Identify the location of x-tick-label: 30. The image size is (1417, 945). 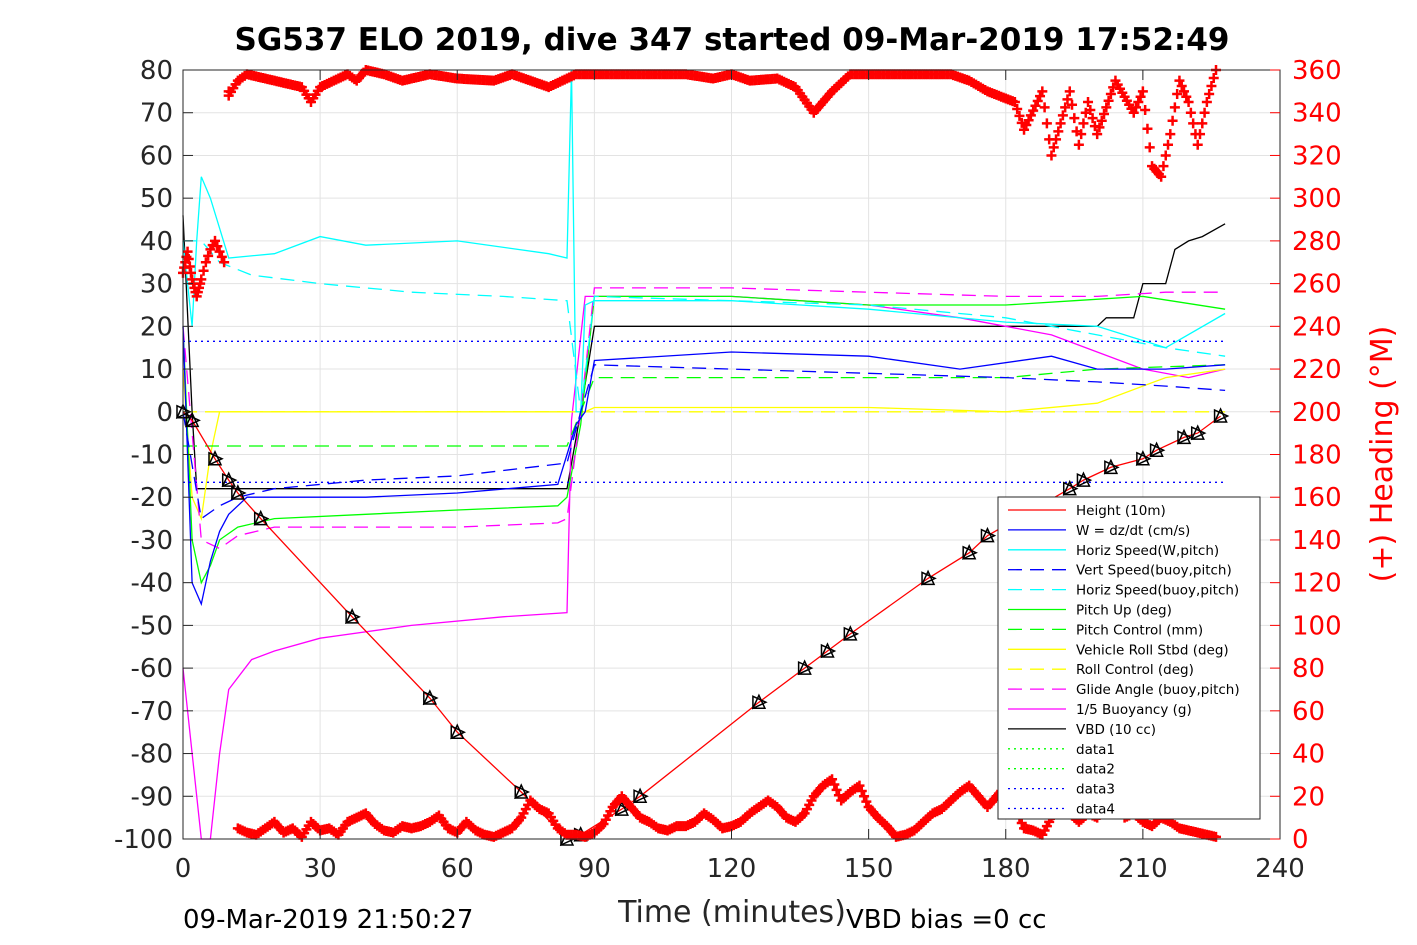
(320, 869).